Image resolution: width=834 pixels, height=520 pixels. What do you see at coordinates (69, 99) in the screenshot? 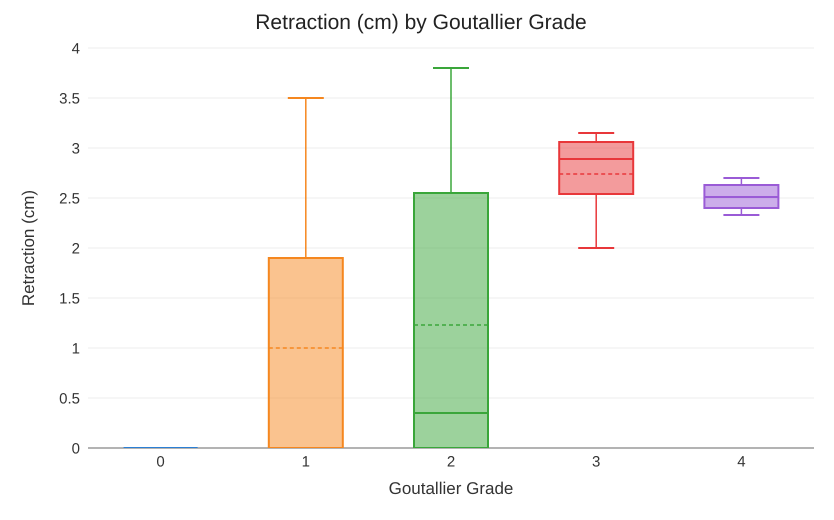
I see `y-tick-label: 3.5` at bounding box center [69, 99].